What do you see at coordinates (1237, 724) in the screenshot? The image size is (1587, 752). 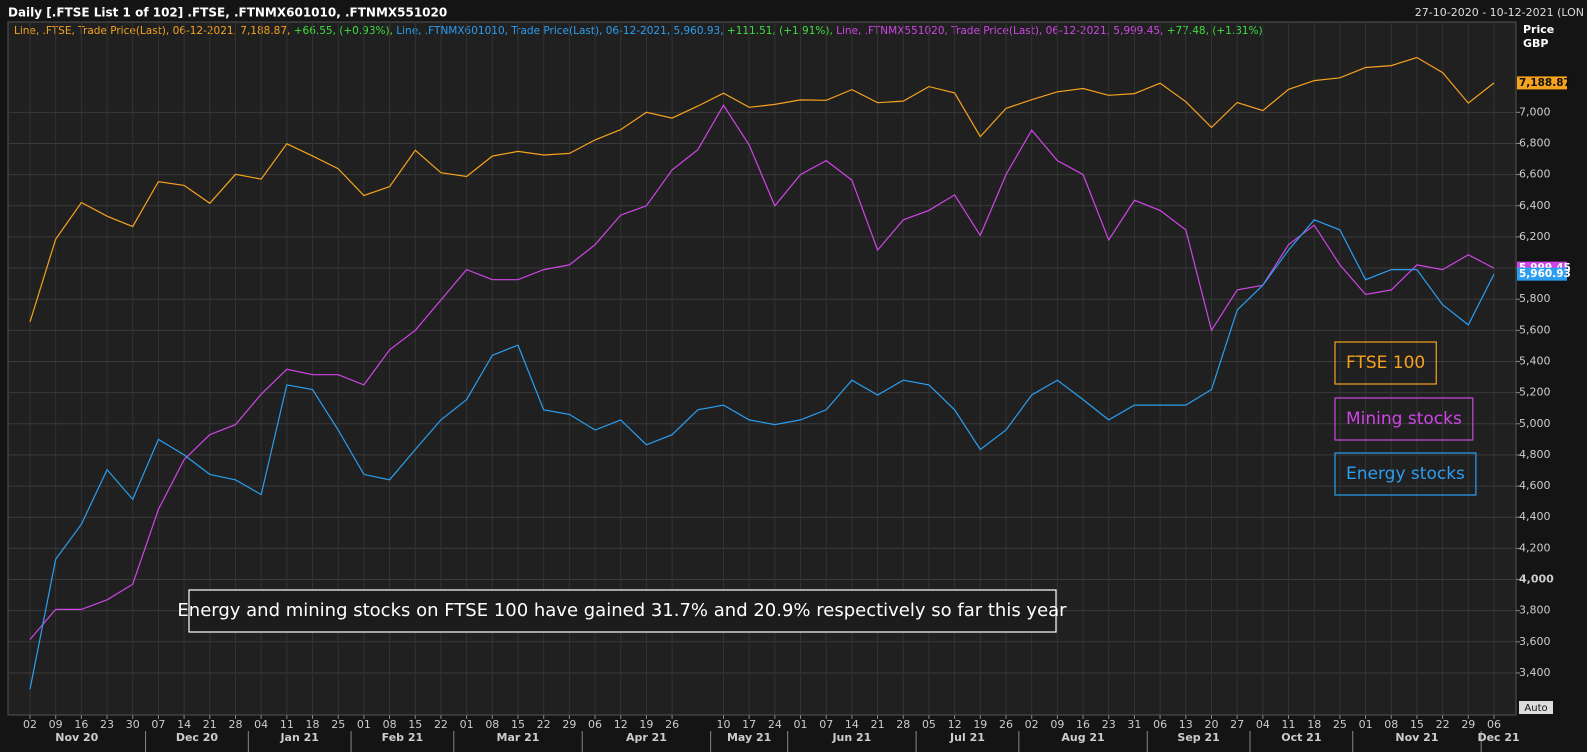 I see `x-tick-label: 27` at bounding box center [1237, 724].